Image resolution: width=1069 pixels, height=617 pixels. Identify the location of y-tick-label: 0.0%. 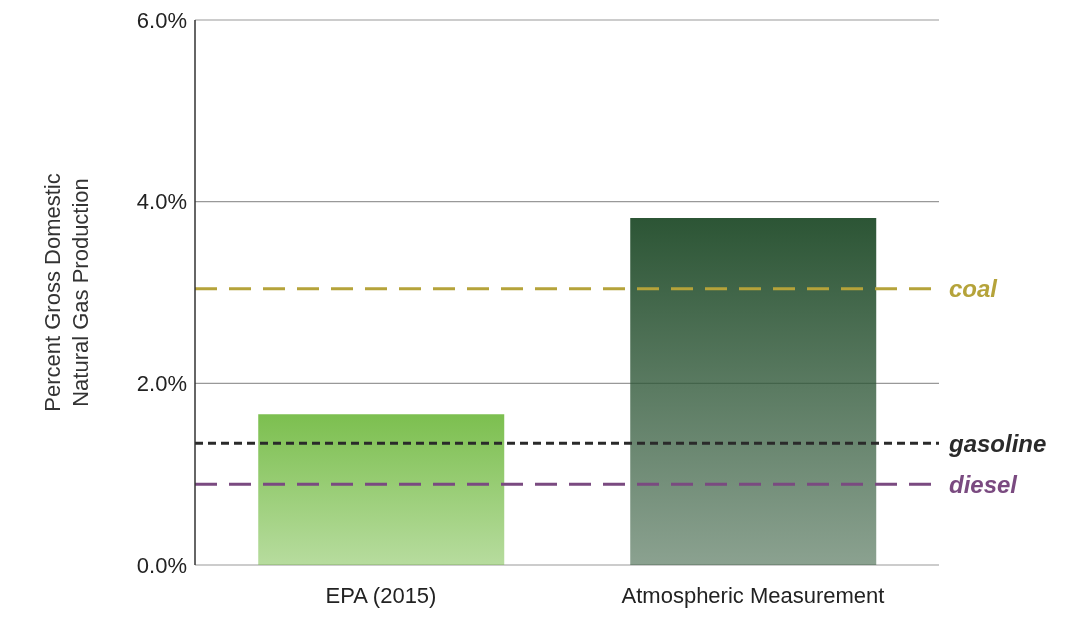
(161, 565).